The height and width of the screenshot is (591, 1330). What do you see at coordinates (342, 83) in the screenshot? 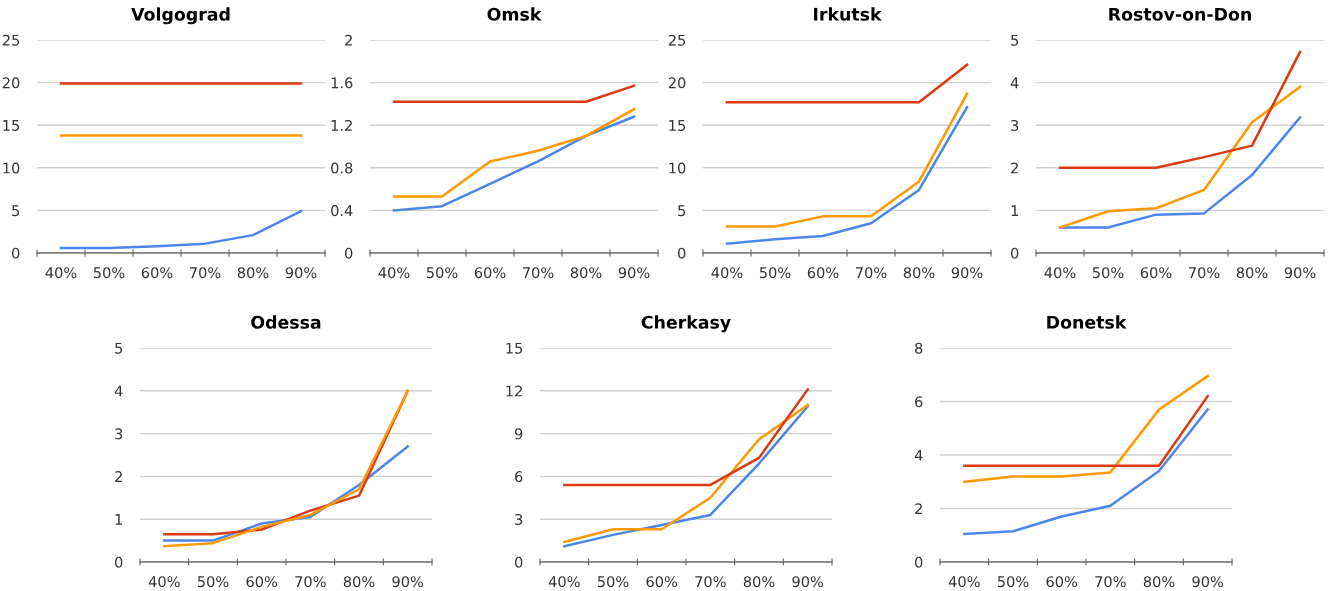
I see `y-tick-label: 1.6` at bounding box center [342, 83].